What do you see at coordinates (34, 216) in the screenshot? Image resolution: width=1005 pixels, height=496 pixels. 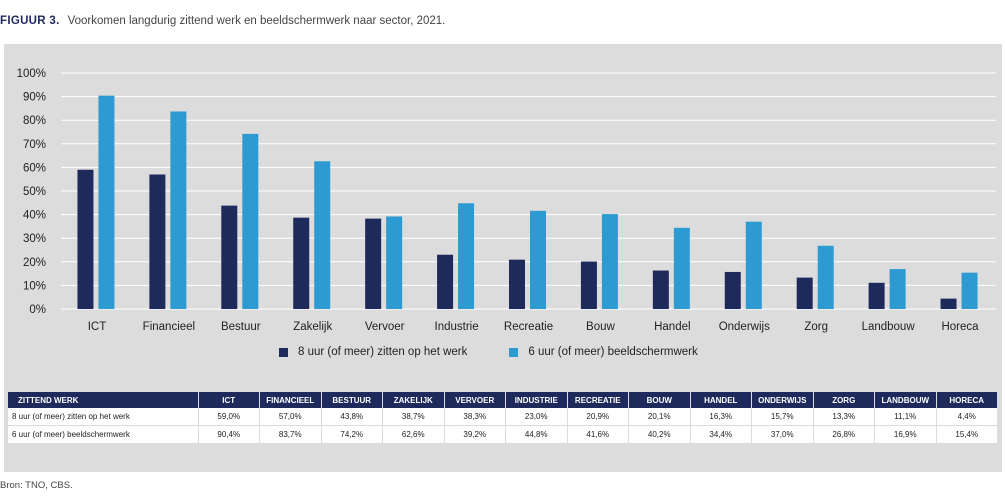 I see `y-tick-label: 40%` at bounding box center [34, 216].